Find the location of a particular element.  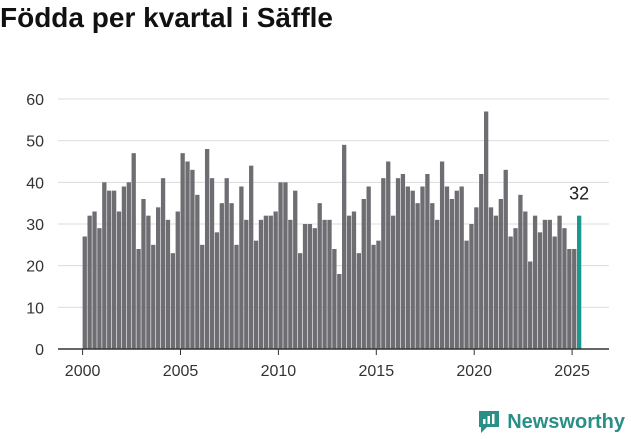

last-value-label: 32 is located at coordinates (579, 194).